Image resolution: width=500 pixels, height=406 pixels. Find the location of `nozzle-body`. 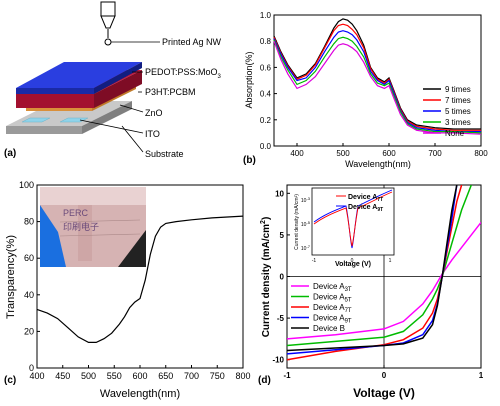

nozzle-body is located at coordinates (108, 9).